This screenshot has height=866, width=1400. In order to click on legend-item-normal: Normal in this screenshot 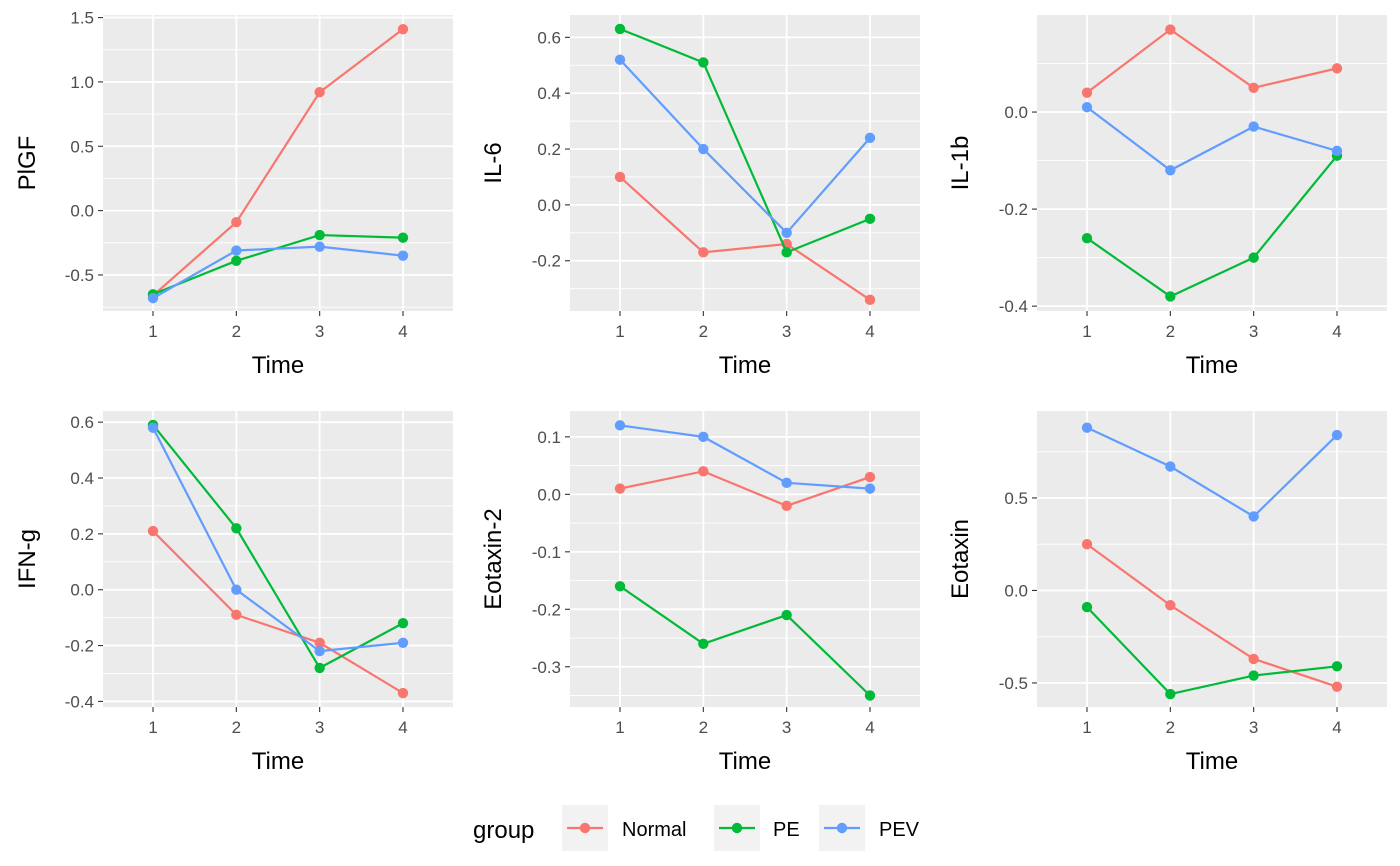, I will do `click(624, 828)`.